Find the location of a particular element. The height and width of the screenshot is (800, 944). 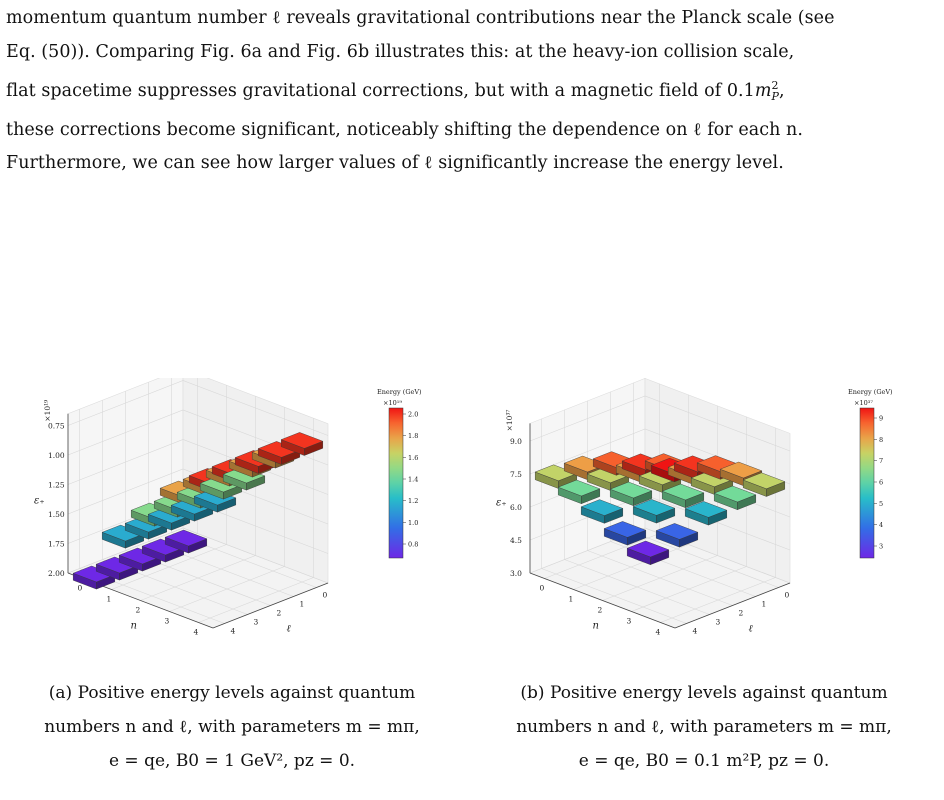

z-tick-label: 9.0 is located at coordinates (516, 441).